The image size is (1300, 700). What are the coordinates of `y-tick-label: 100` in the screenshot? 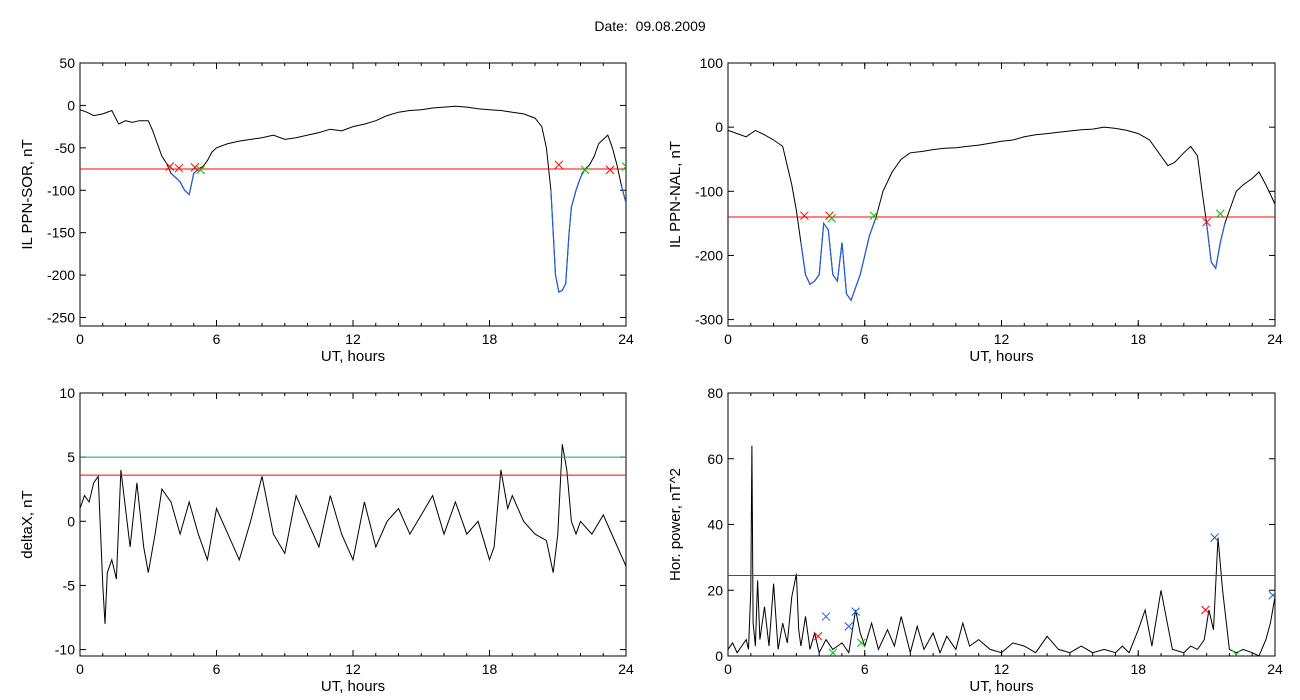 It's located at (712, 63).